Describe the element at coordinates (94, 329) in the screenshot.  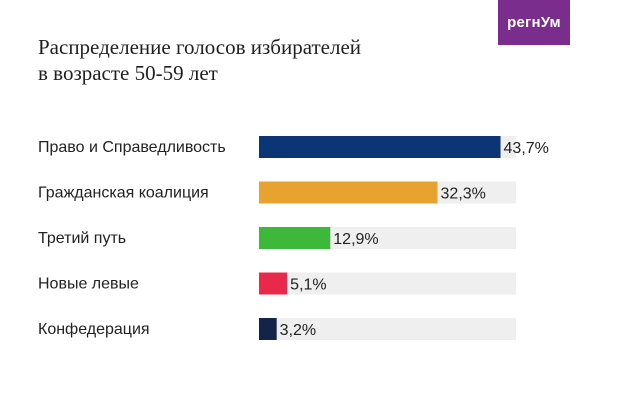
I see `category-label: Конфедерация` at that location.